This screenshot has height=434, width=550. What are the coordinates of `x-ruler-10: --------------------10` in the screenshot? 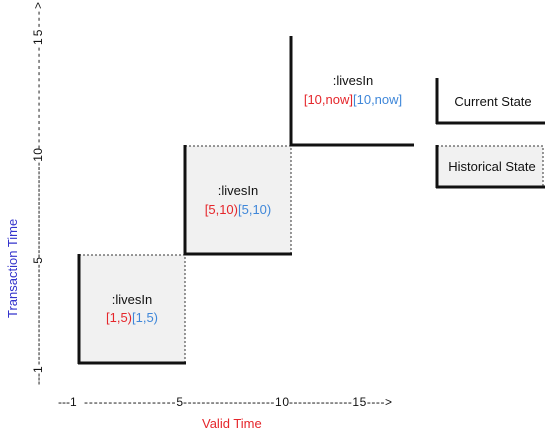 It's located at (236, 402).